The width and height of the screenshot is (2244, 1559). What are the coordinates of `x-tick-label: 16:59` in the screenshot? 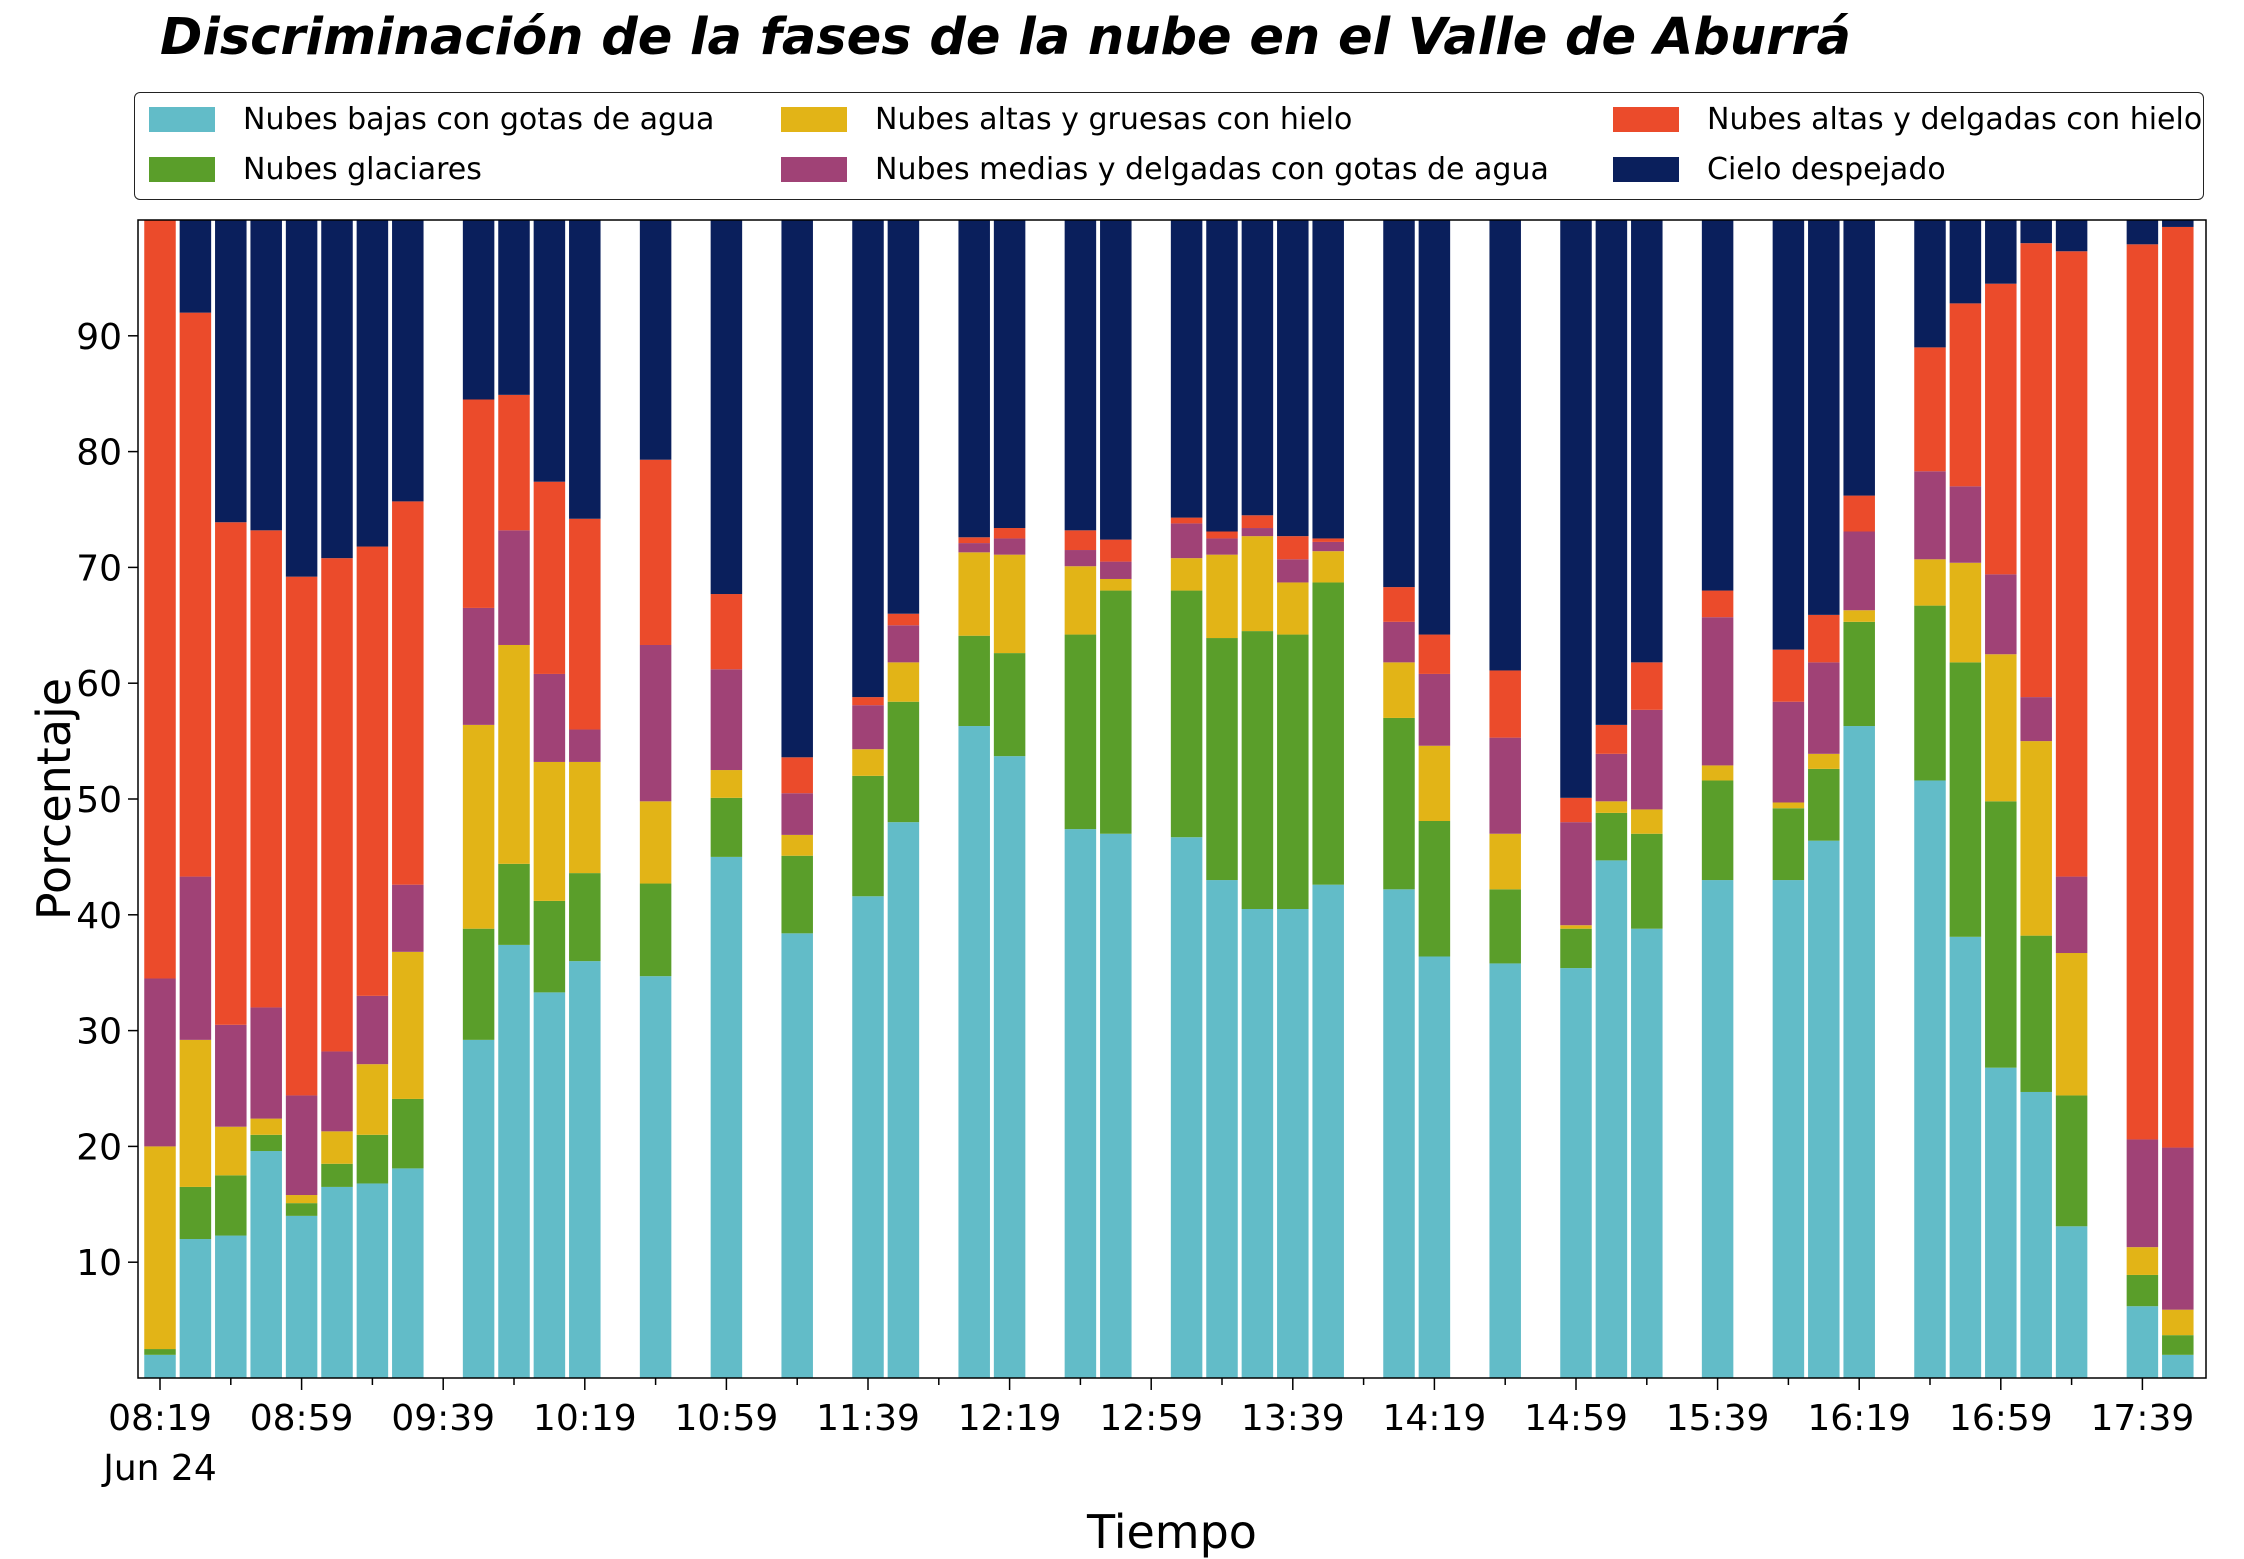 It's located at (2001, 1418).